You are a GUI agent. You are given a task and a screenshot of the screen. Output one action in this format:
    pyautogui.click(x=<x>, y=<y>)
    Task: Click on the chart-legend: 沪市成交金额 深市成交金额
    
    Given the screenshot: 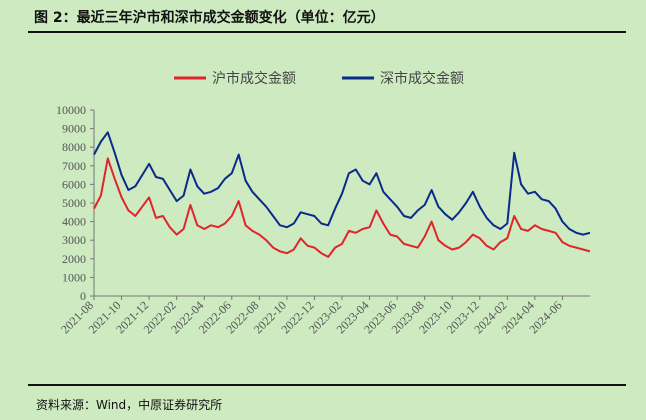 What is the action you would take?
    pyautogui.click(x=319, y=78)
    